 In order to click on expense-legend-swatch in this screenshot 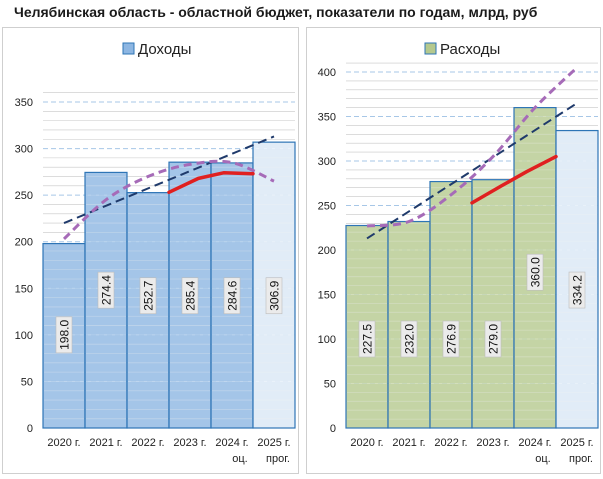, I will do `click(430, 48)`.